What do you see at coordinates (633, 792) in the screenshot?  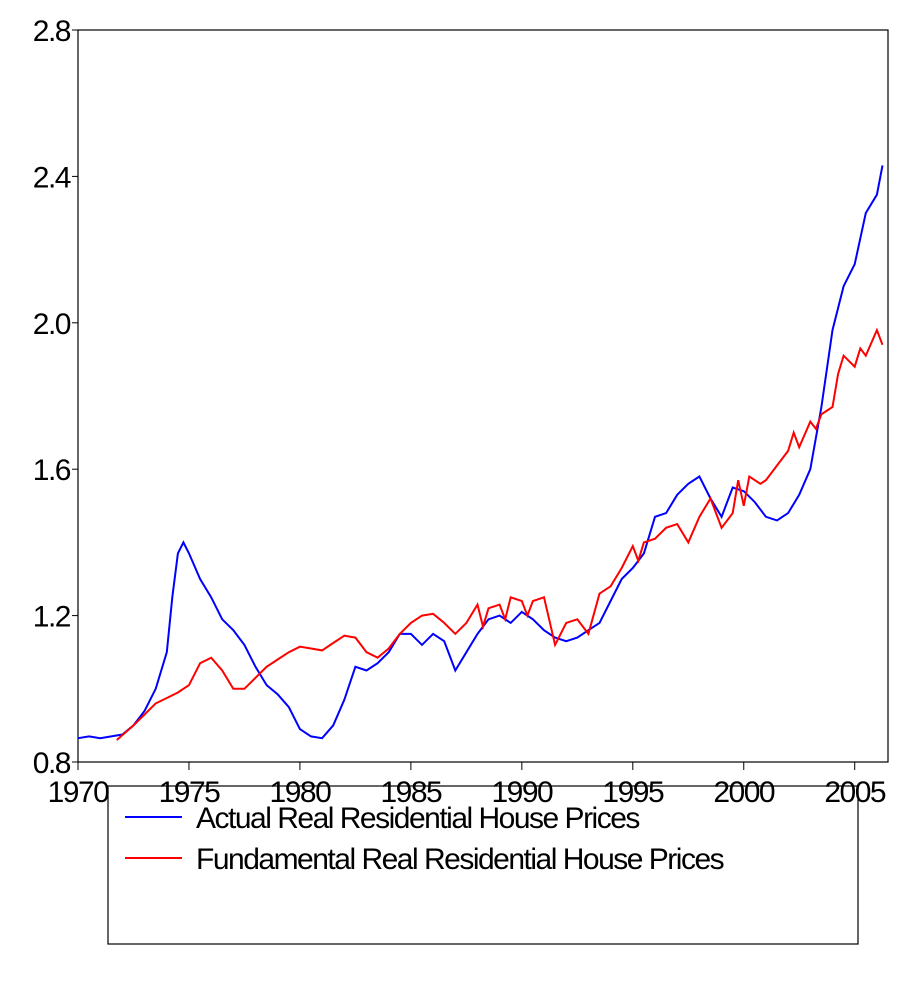 I see `x-tick-label: 1995` at bounding box center [633, 792].